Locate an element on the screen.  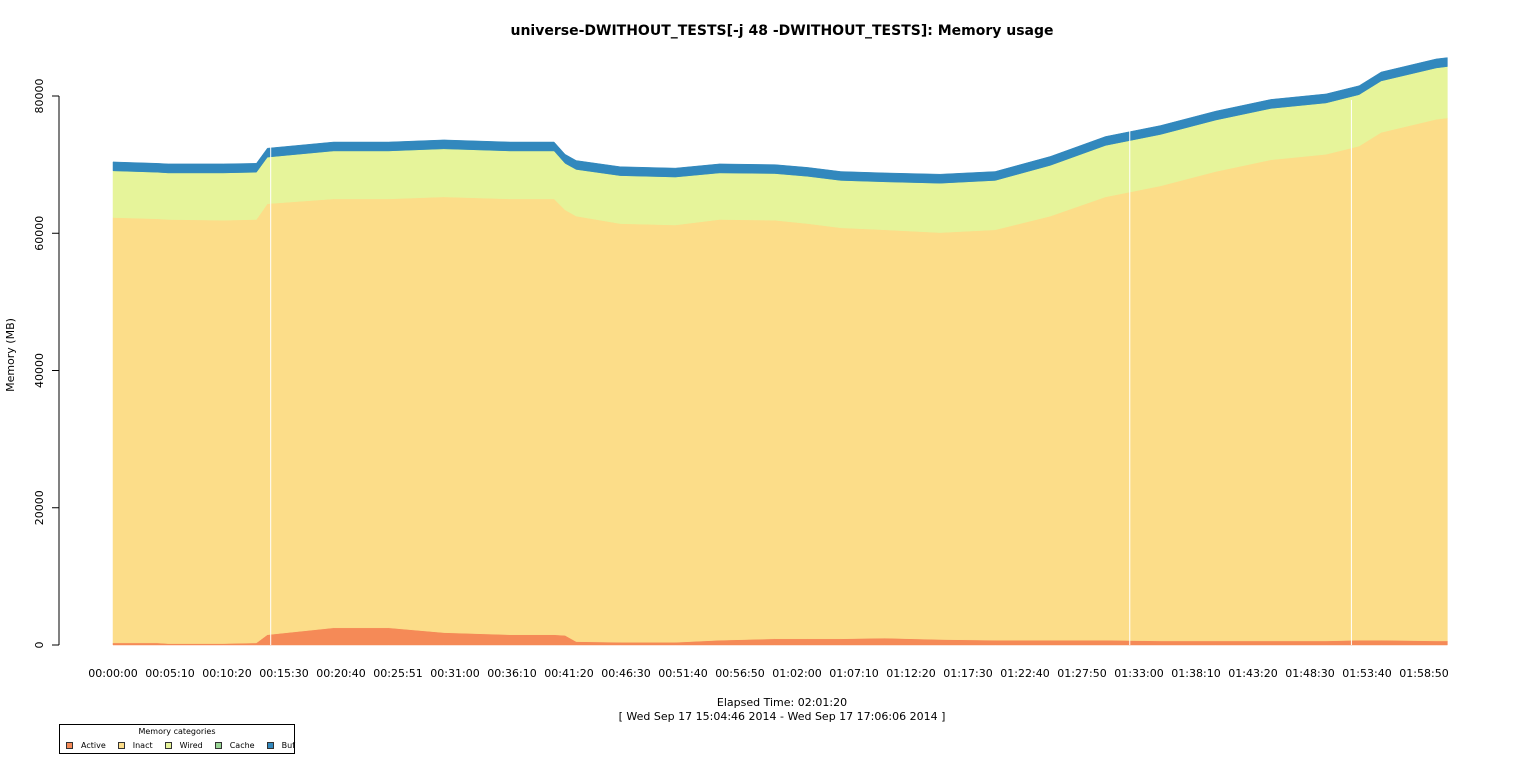
legend-item-active: Active is located at coordinates (86, 745).